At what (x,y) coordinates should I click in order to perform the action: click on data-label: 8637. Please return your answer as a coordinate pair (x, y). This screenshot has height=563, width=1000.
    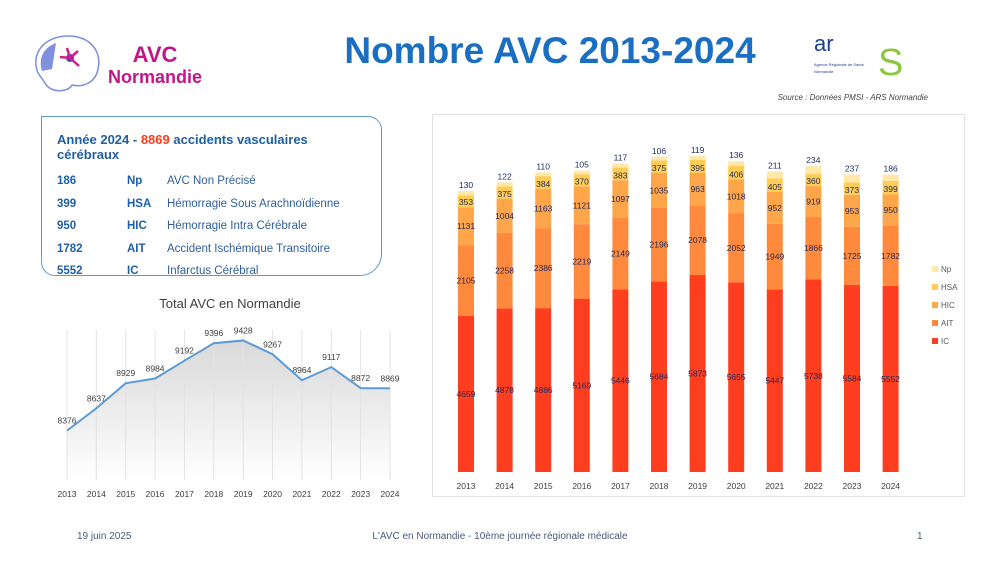
    Looking at the image, I should click on (96, 398).